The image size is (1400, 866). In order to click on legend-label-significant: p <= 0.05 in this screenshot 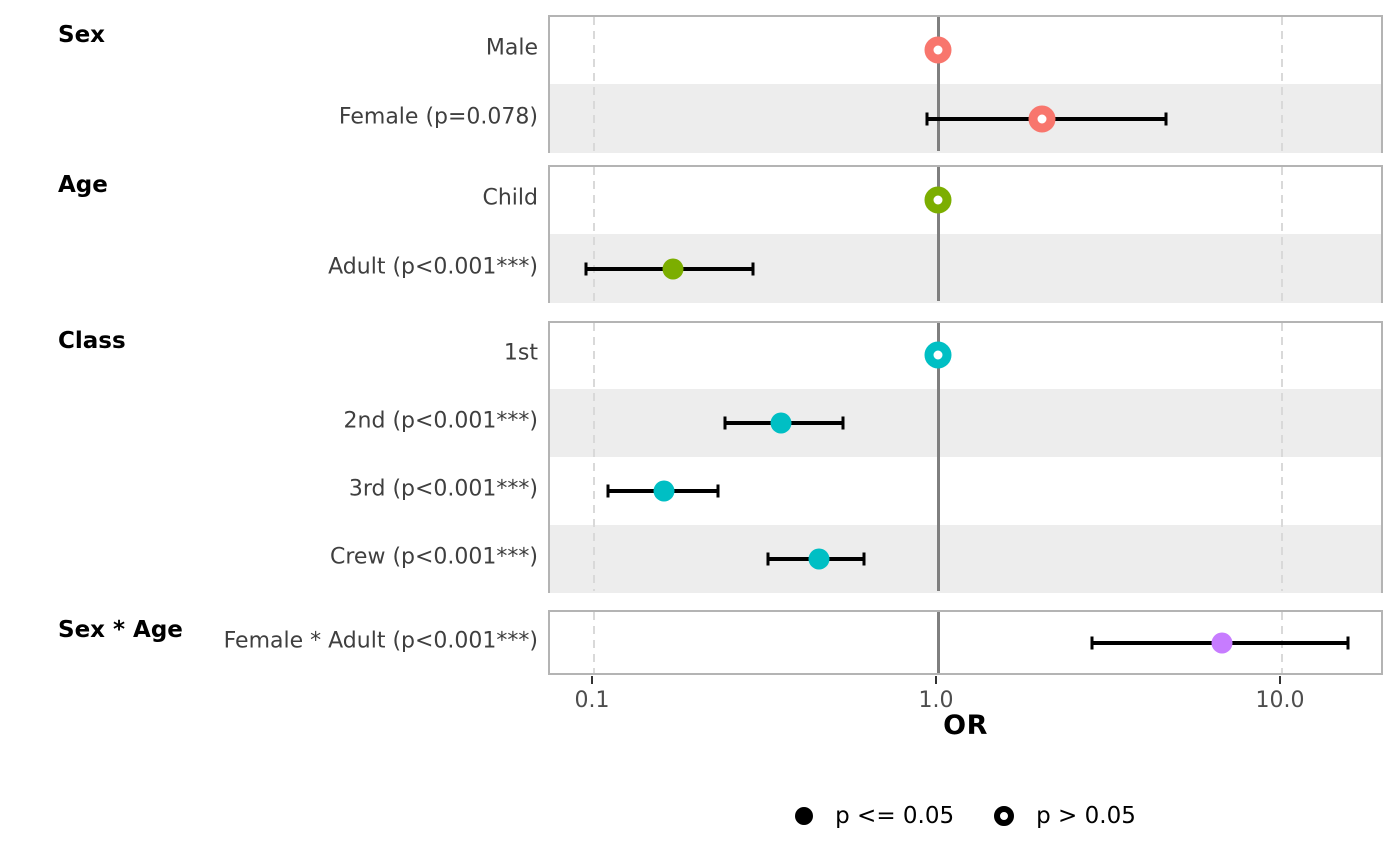, I will do `click(895, 816)`.